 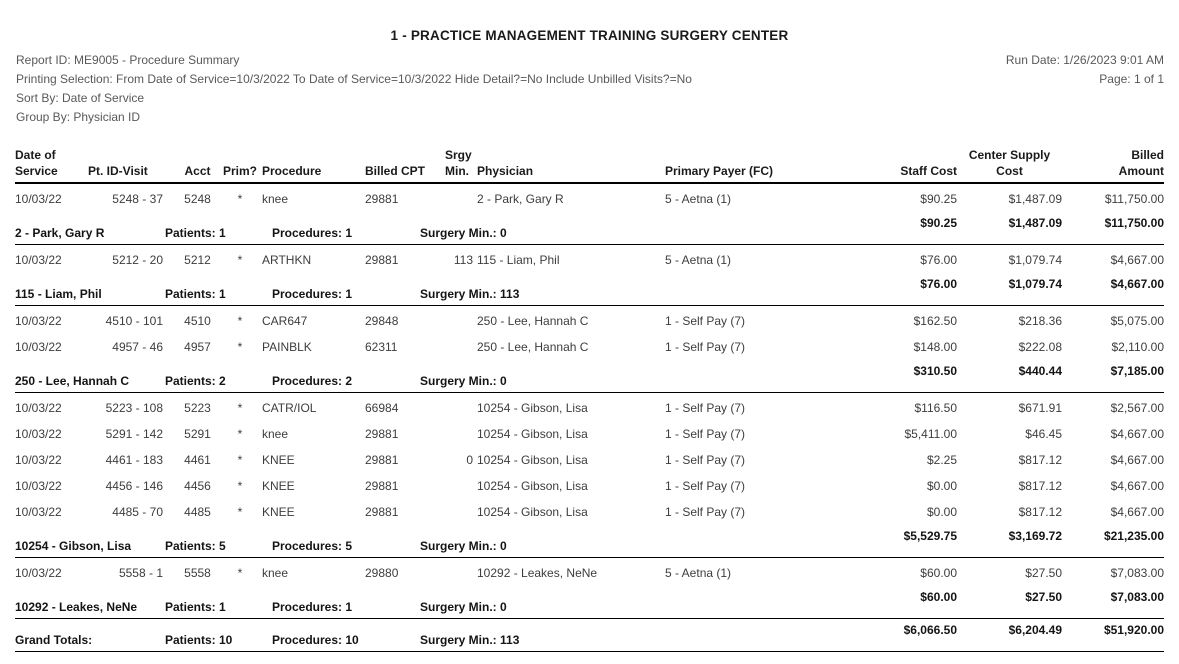 What do you see at coordinates (941, 460) in the screenshot?
I see `cell-staff-cost: $2.25` at bounding box center [941, 460].